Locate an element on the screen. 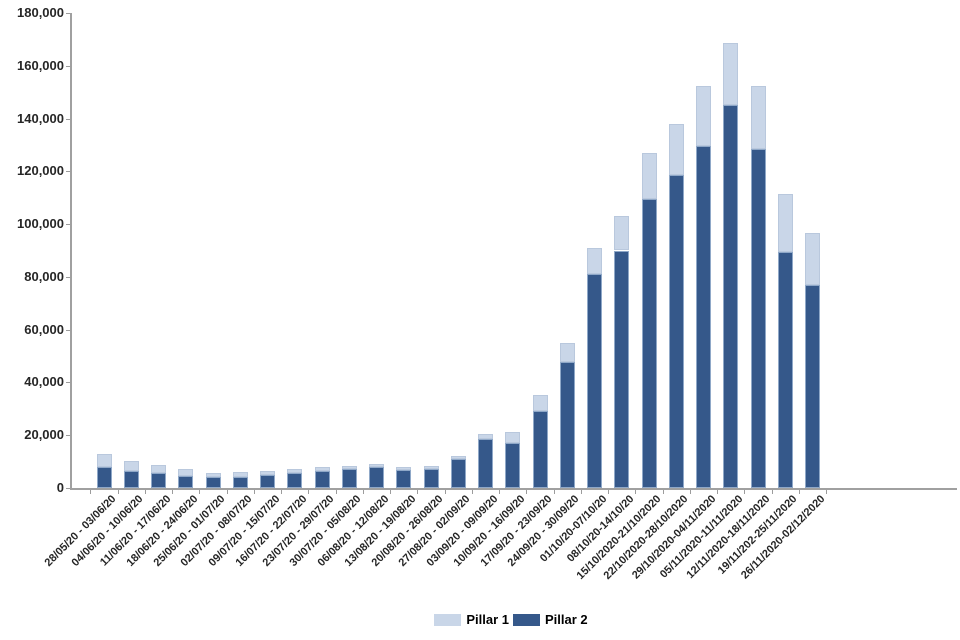 Image resolution: width=960 pixels, height=640 pixels. y-tick-label: 60,000 is located at coordinates (44, 329).